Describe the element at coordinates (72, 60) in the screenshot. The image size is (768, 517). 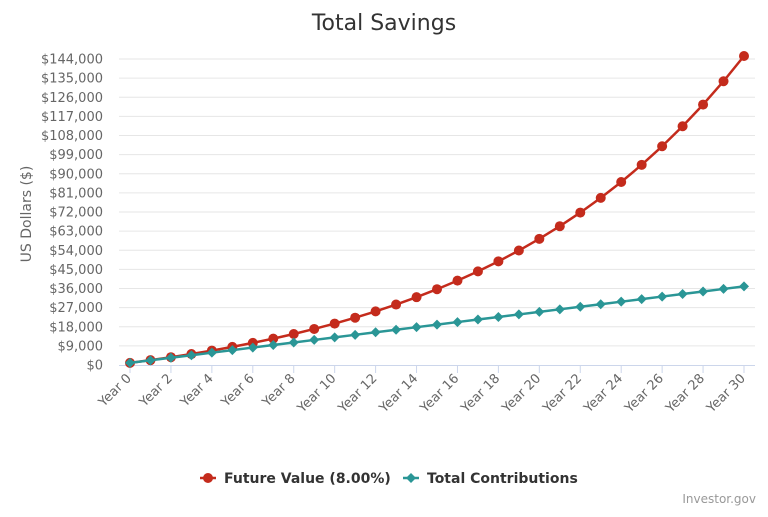
I see `y-tick-label: $144,000` at that location.